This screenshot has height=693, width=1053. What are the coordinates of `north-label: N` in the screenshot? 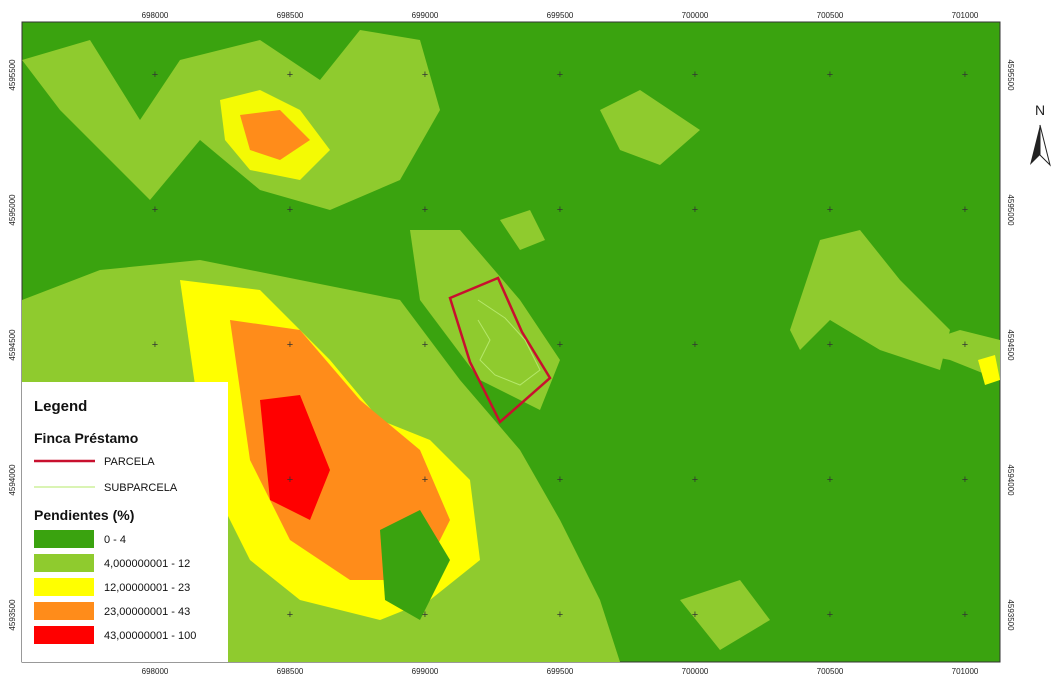 It's located at (1040, 110).